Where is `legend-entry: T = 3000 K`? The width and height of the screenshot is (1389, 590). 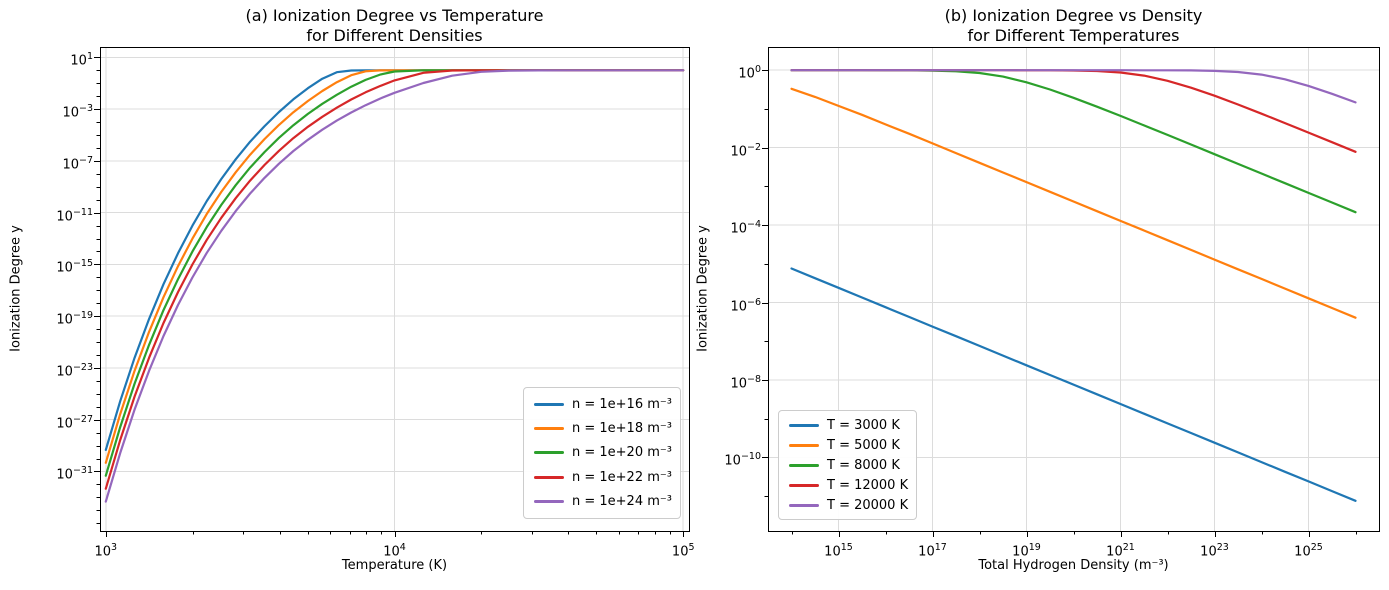
legend-entry: T = 3000 K is located at coordinates (849, 425).